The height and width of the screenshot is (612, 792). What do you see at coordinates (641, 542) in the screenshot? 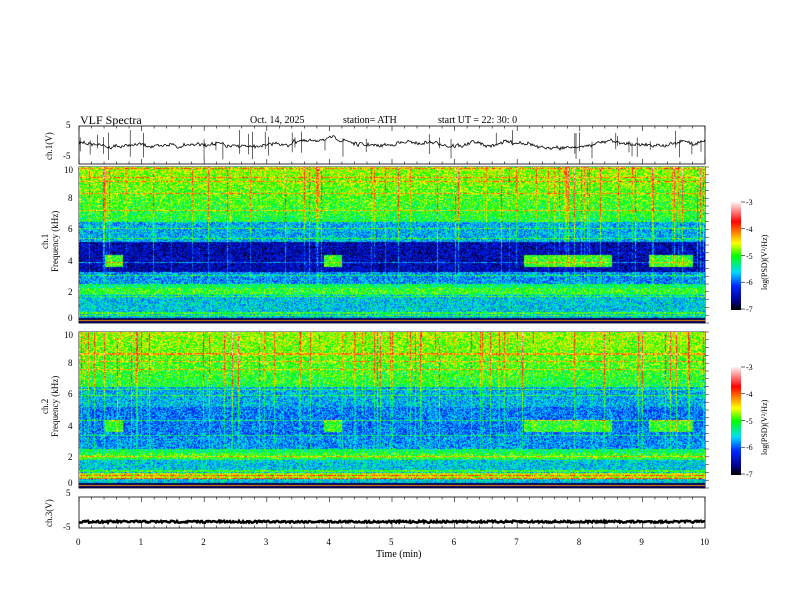
I see `time-tick-label: 9` at bounding box center [641, 542].